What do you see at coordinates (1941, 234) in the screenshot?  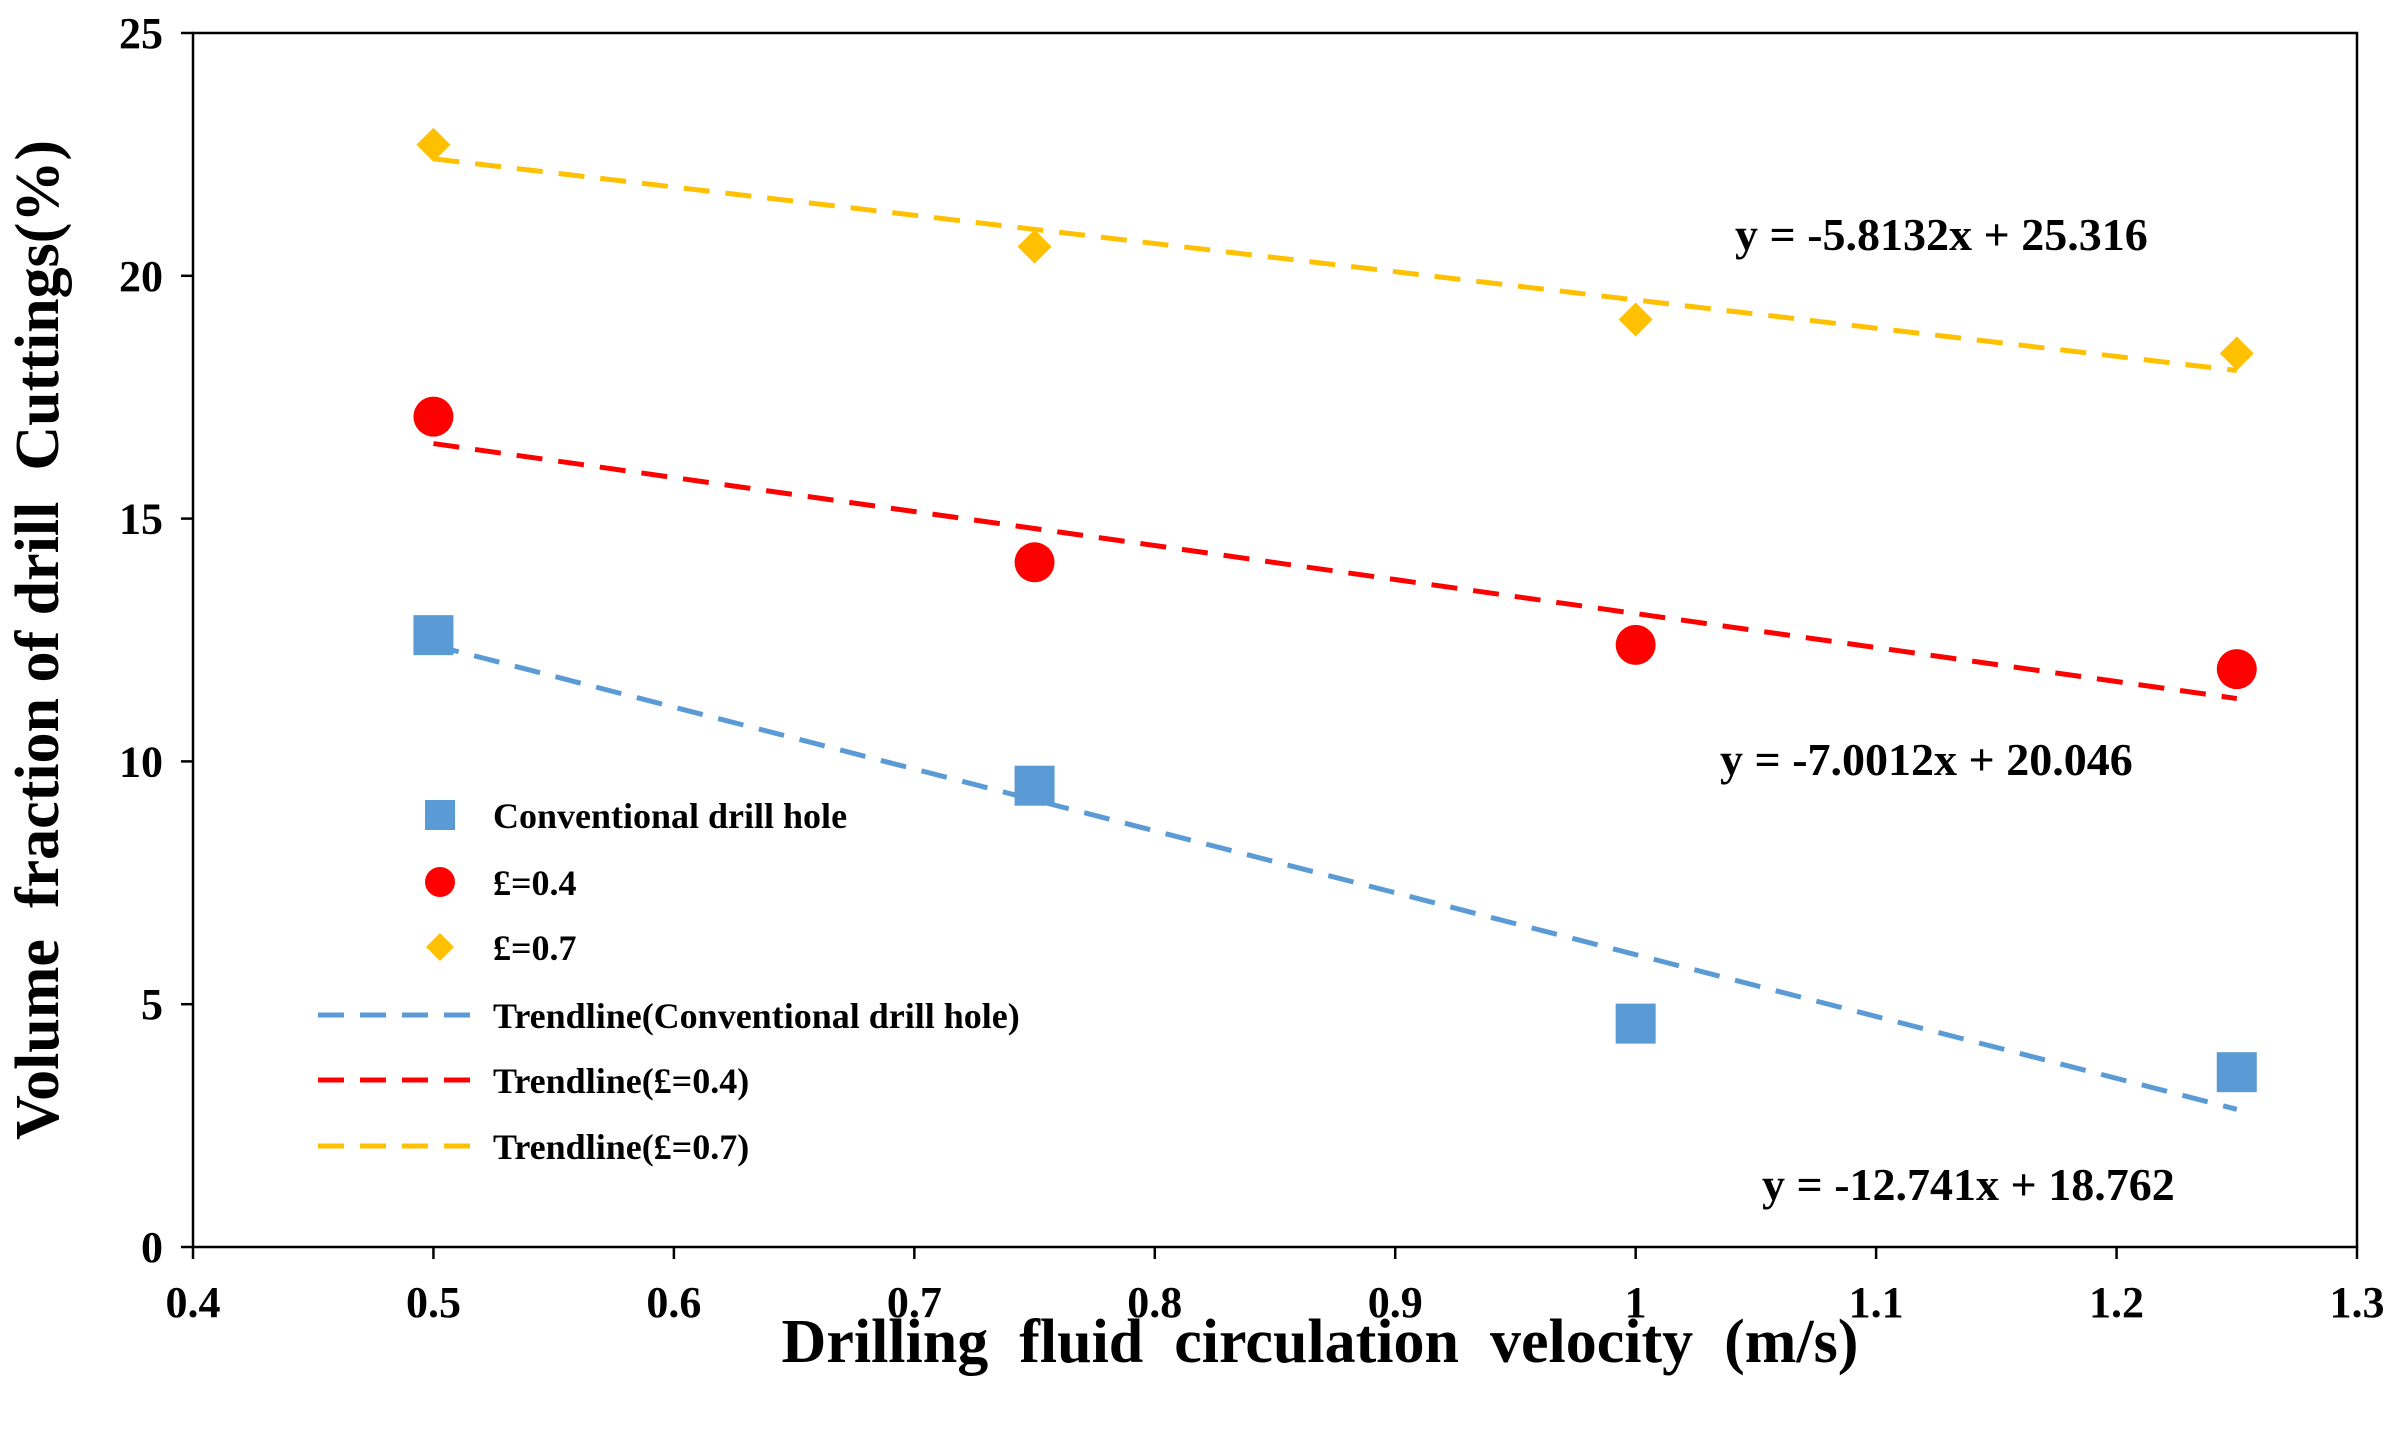 I see `trendline-equation-2: y = -5.8132x + 25.316` at bounding box center [1941, 234].